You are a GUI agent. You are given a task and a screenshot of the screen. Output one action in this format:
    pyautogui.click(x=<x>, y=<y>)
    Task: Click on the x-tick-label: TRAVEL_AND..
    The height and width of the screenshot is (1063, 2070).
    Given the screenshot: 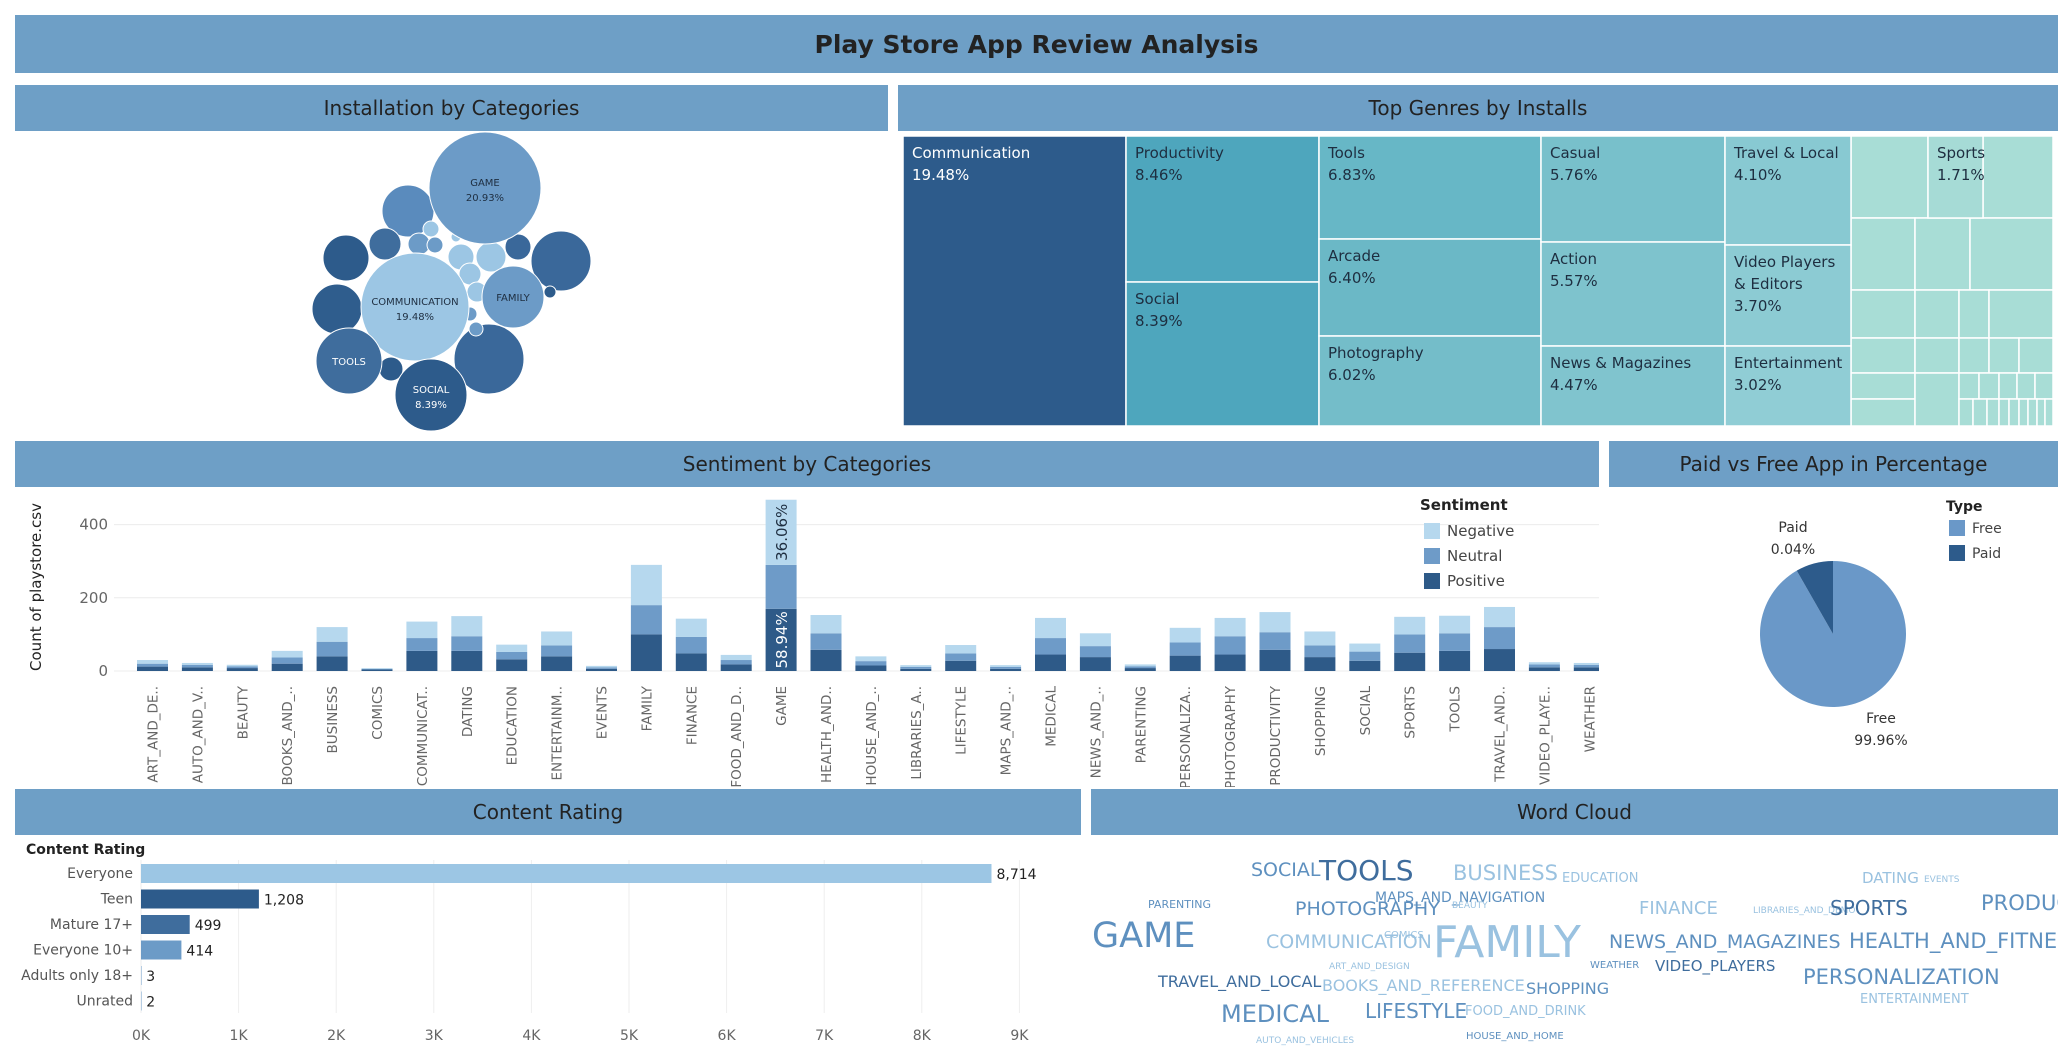 What is the action you would take?
    pyautogui.click(x=1501, y=734)
    